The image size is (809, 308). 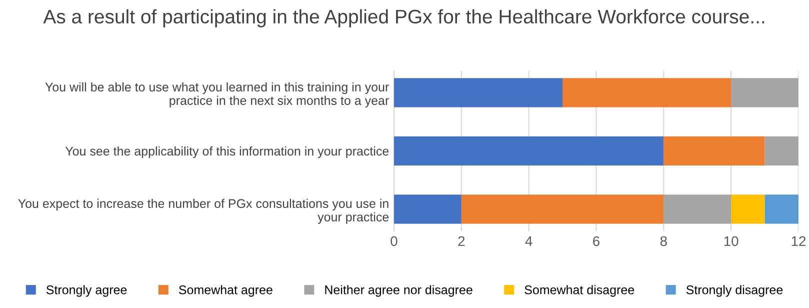 What do you see at coordinates (225, 291) in the screenshot?
I see `legend-label: Somewhat agree` at bounding box center [225, 291].